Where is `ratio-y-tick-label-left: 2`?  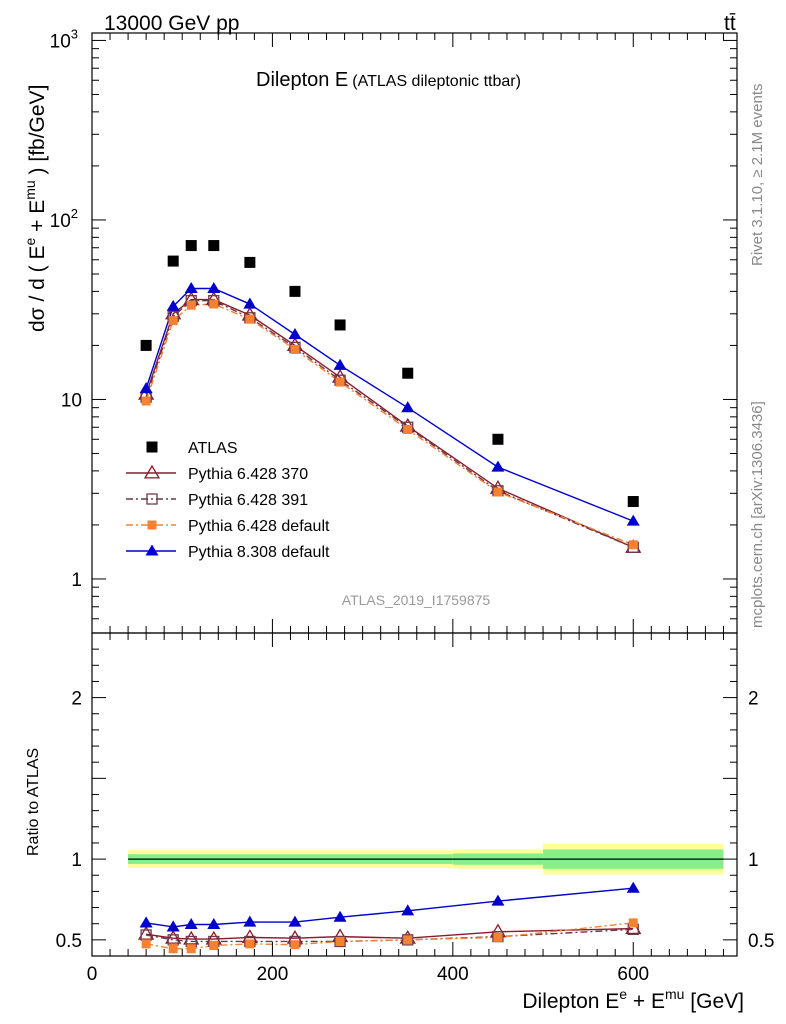
ratio-y-tick-label-left: 2 is located at coordinates (76, 699).